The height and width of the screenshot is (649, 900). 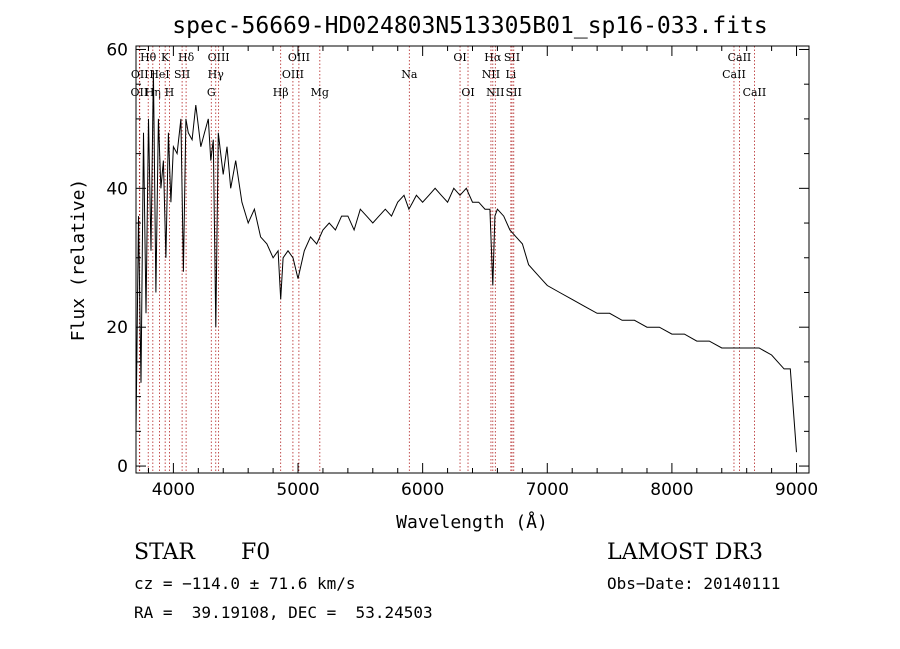 What do you see at coordinates (796, 490) in the screenshot?
I see `x-tick-label-5: 9000` at bounding box center [796, 490].